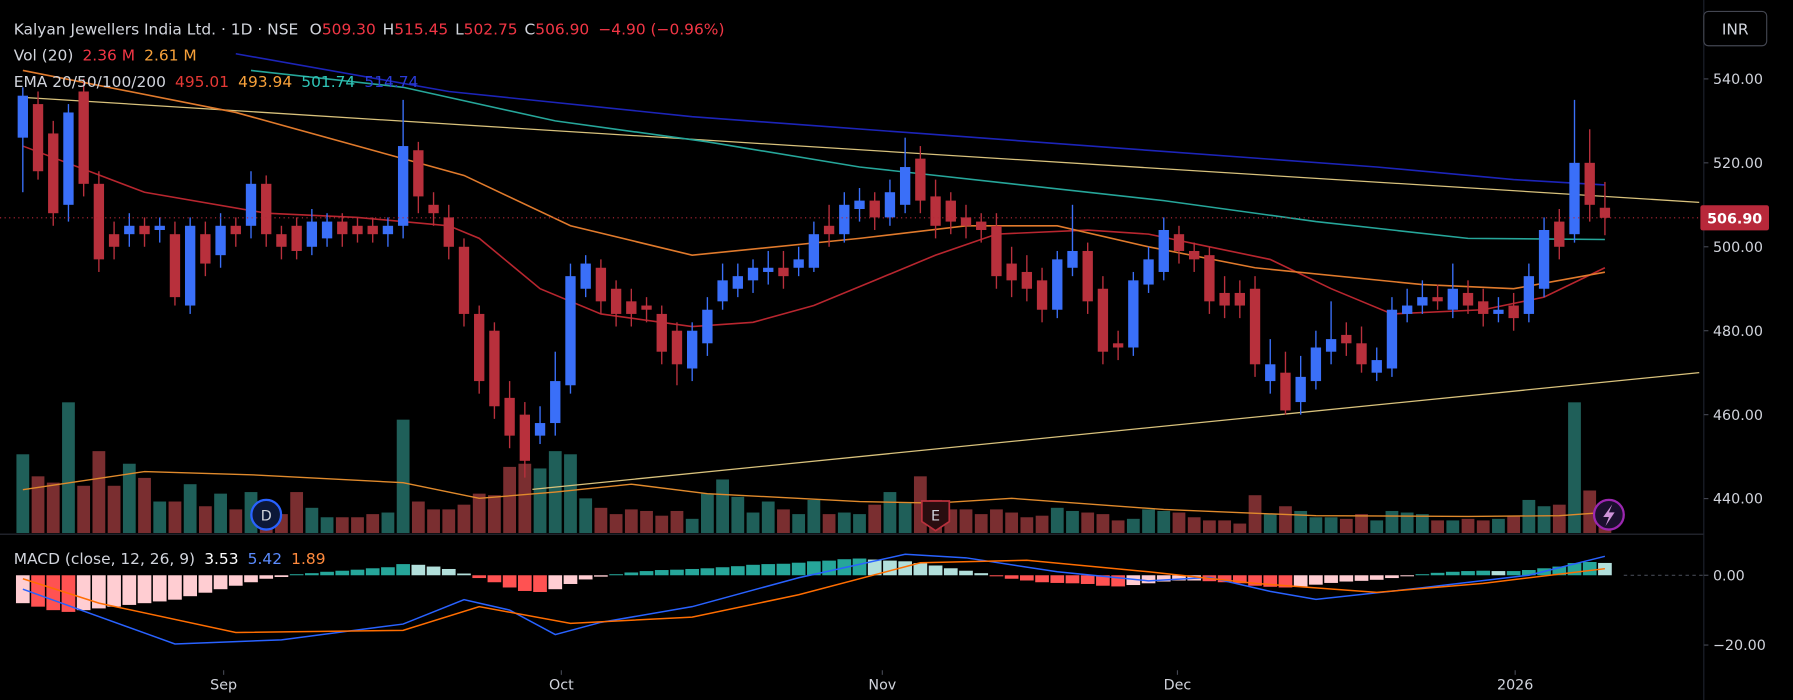 The height and width of the screenshot is (700, 1793). What do you see at coordinates (1738, 164) in the screenshot?
I see `y-tick-label: 520.00` at bounding box center [1738, 164].